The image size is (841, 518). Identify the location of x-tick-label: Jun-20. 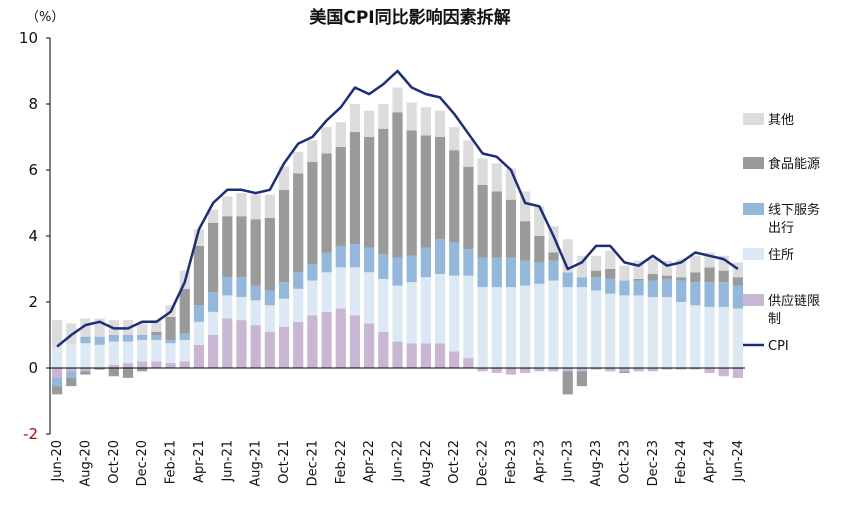
(57, 461).